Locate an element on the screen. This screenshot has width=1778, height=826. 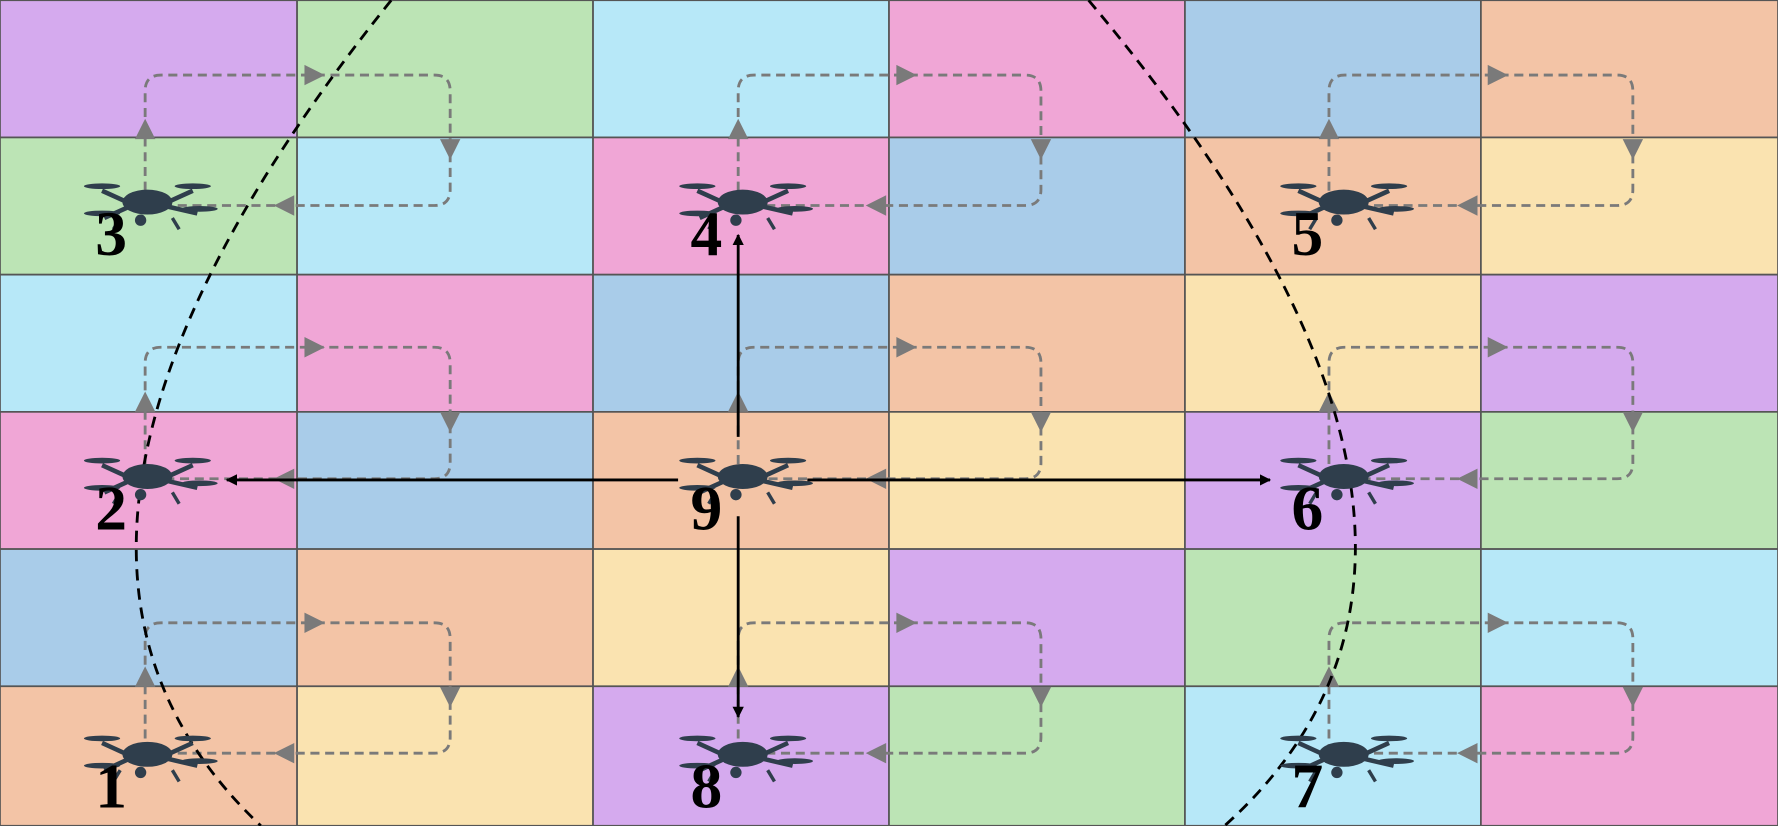
drone-label: 1 is located at coordinates (111, 785).